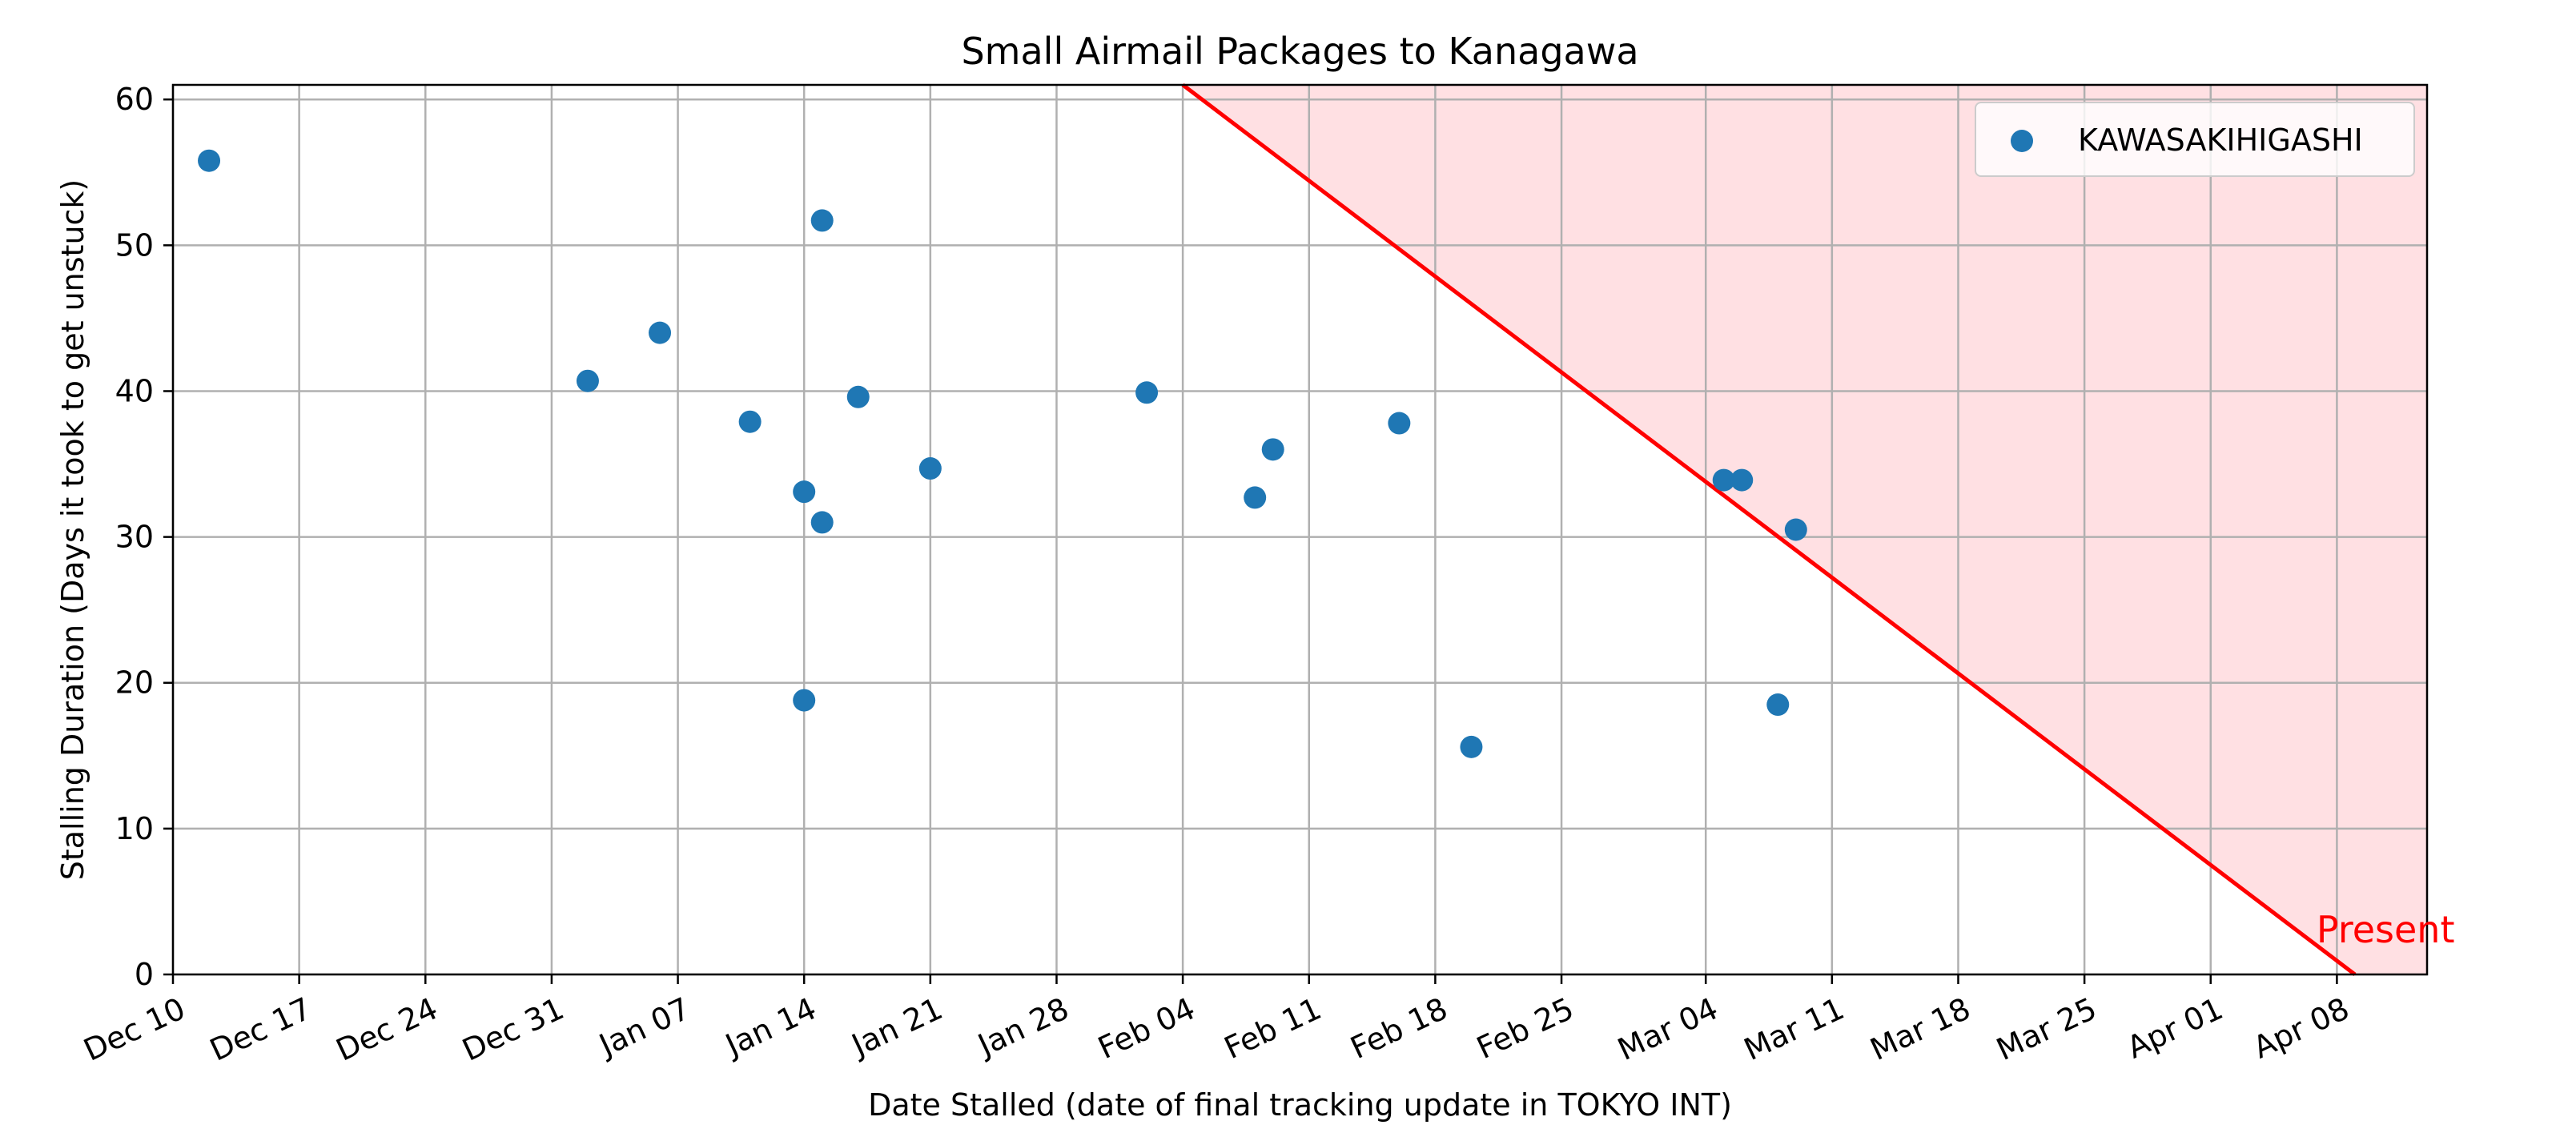 The height and width of the screenshot is (1145, 2576). I want to click on chart-title: Small Airmail Packages to Kanagawa, so click(1299, 51).